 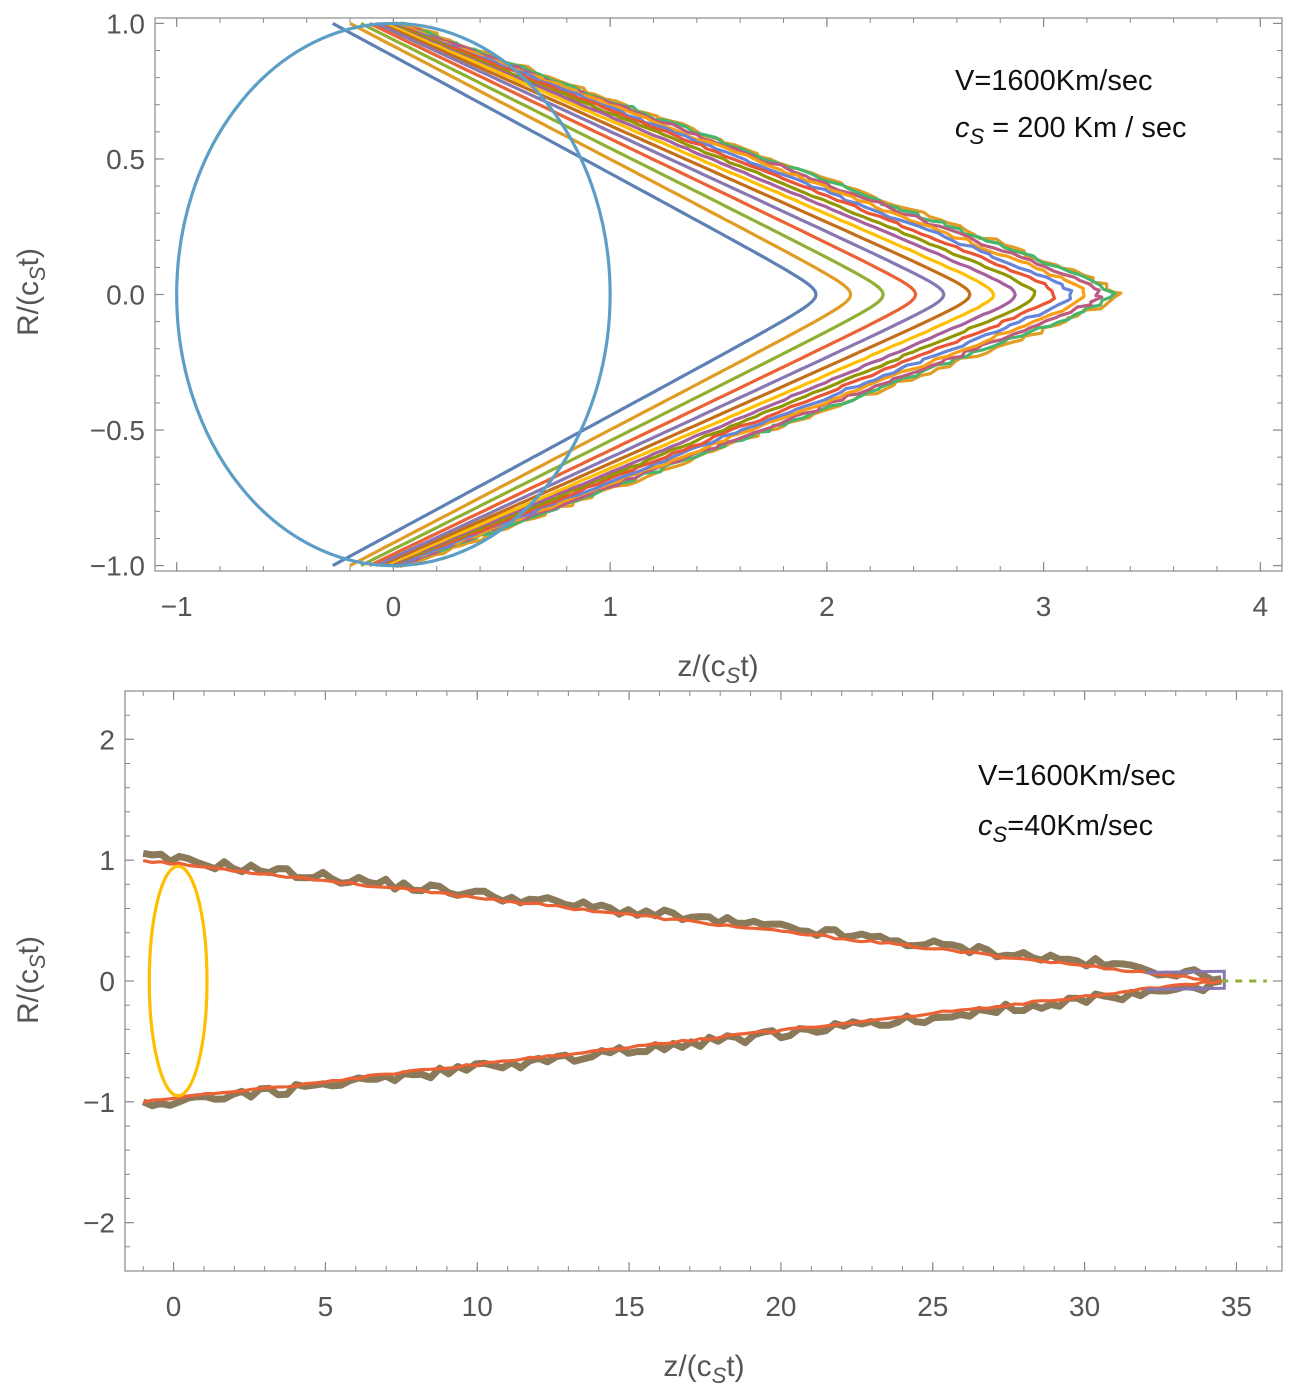 I want to click on bottom-x-axis-label: z/(cSt), so click(x=703, y=1367).